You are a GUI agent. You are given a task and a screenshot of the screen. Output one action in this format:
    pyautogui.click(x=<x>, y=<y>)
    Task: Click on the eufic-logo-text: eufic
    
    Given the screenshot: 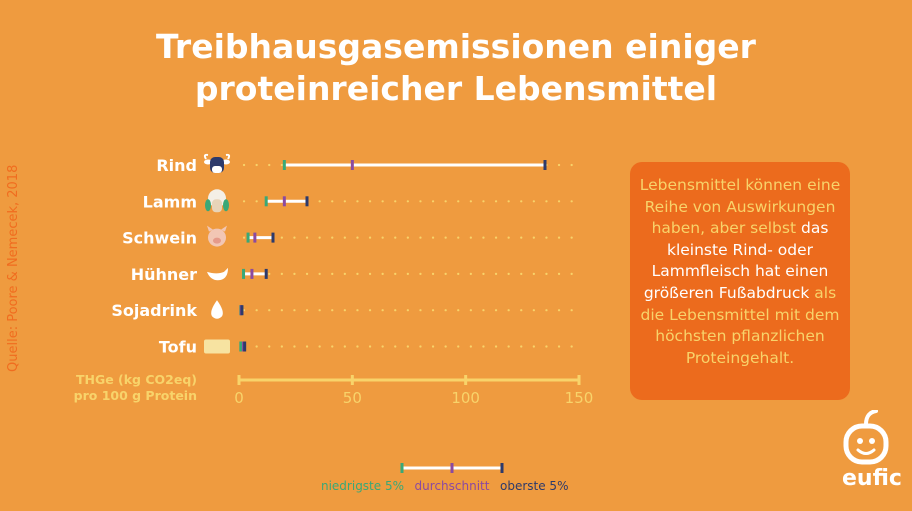 What is the action you would take?
    pyautogui.click(x=872, y=478)
    